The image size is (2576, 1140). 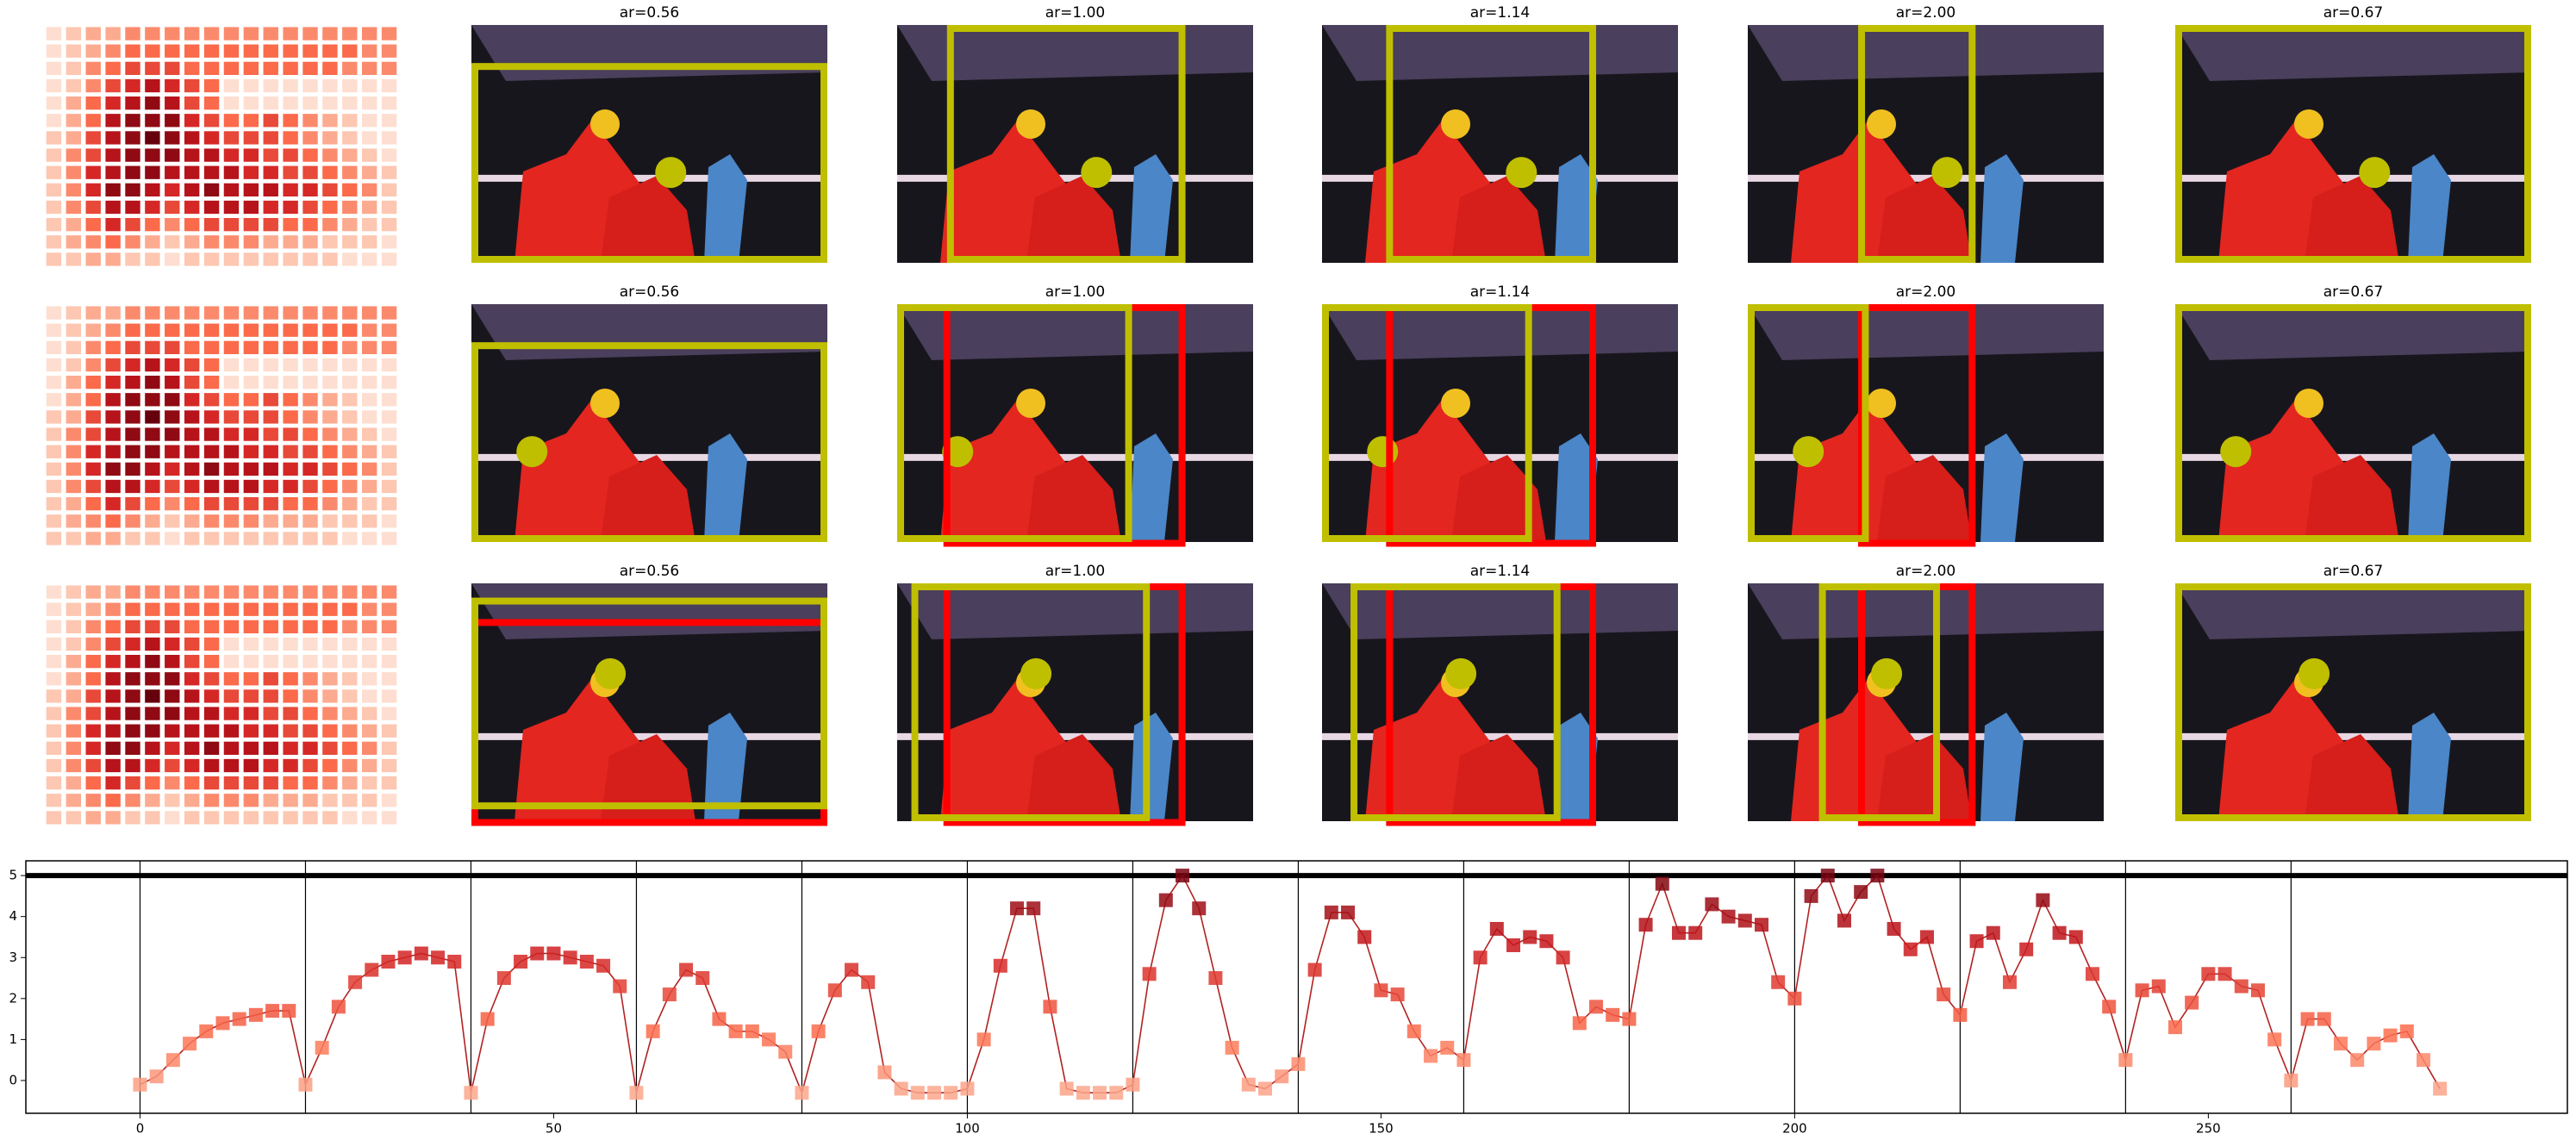 I want to click on yellow-dot, so click(x=1383, y=452).